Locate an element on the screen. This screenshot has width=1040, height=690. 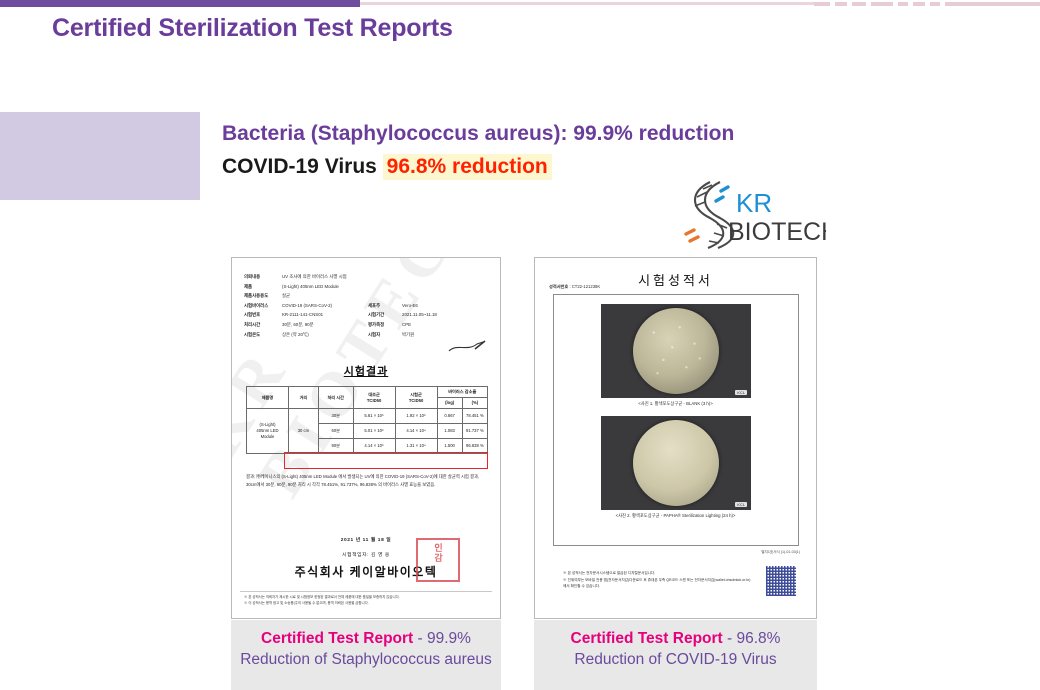
top-accent-bar-purple is located at coordinates (180, 3).